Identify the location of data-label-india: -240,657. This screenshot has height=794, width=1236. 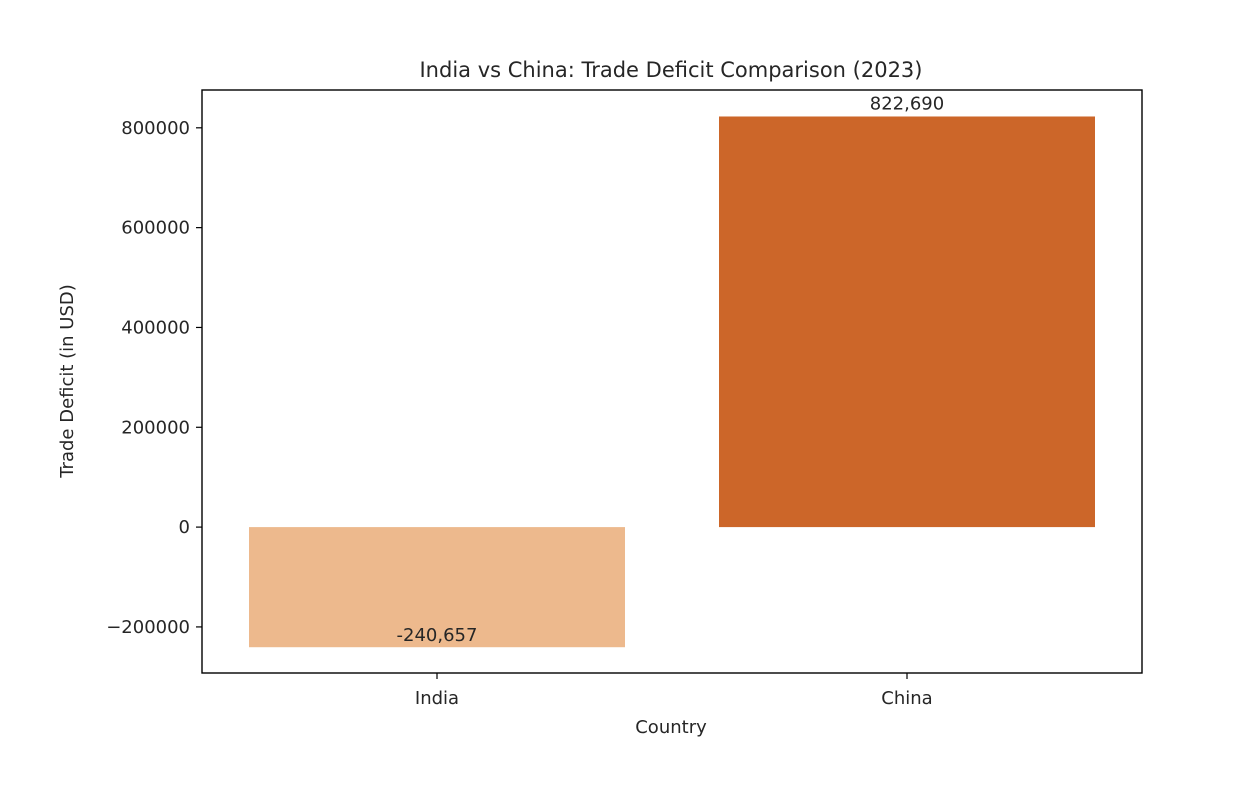
(437, 635).